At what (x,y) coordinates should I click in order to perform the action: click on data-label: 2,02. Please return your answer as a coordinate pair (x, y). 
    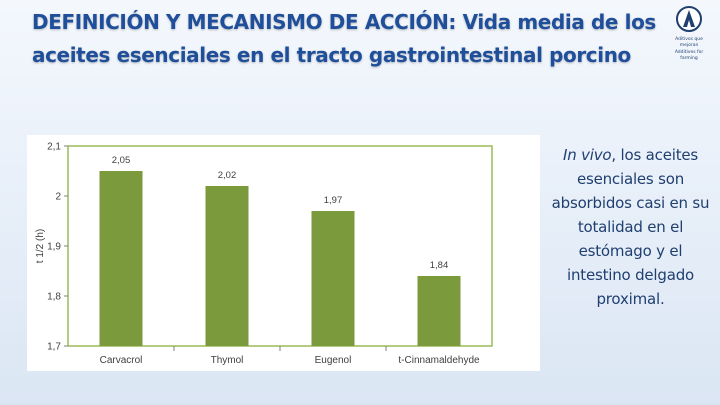
    Looking at the image, I should click on (227, 175).